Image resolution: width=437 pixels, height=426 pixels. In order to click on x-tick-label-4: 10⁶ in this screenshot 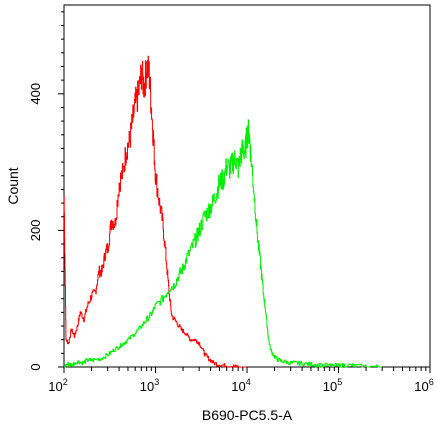, I will do `click(423, 385)`.